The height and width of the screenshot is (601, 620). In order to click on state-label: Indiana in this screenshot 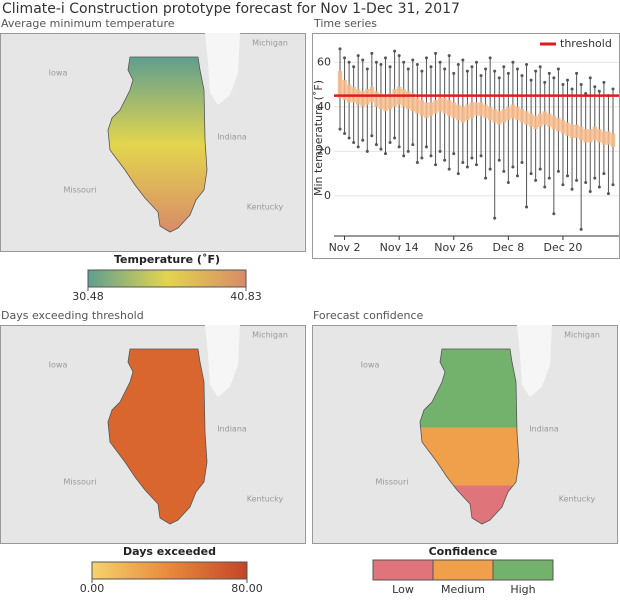, I will do `click(232, 137)`.